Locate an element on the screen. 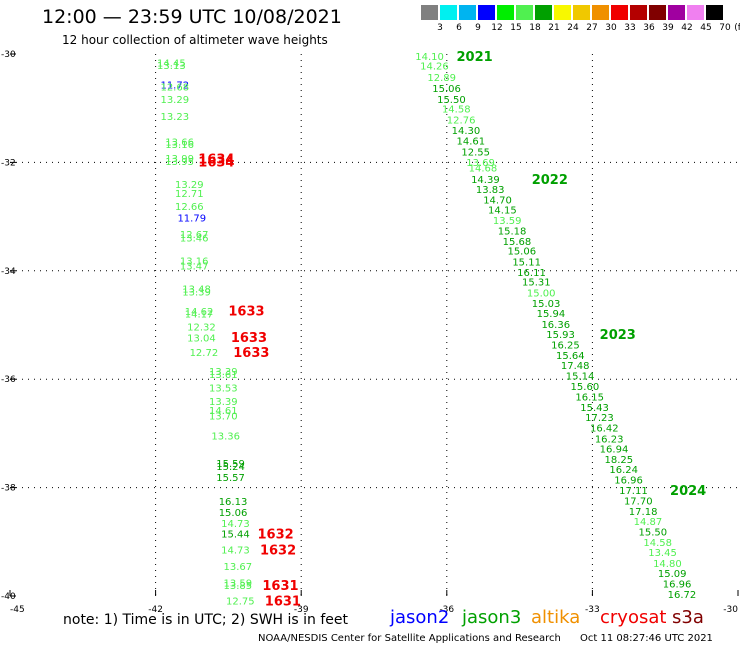 The width and height of the screenshot is (740, 650). swh-value: 16.72 is located at coordinates (682, 595).